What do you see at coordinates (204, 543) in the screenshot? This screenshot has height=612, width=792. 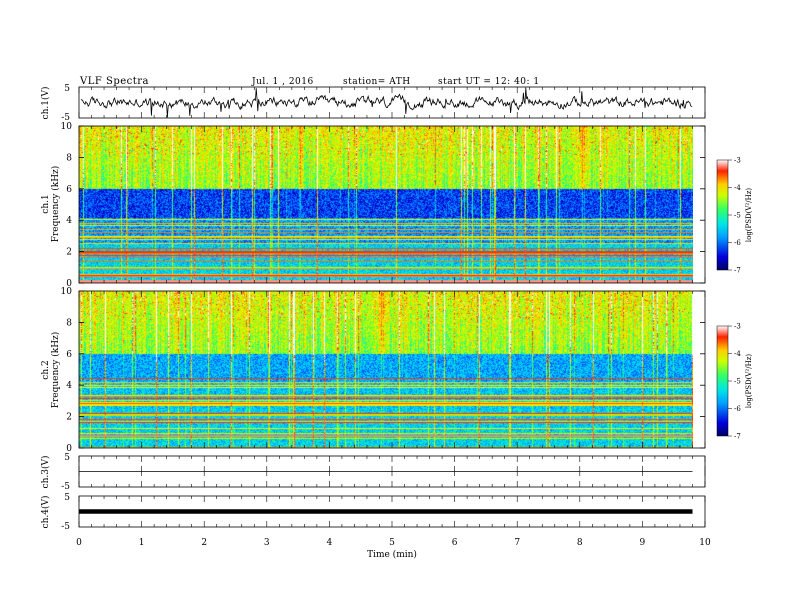 I see `time-tick-label: 2` at bounding box center [204, 543].